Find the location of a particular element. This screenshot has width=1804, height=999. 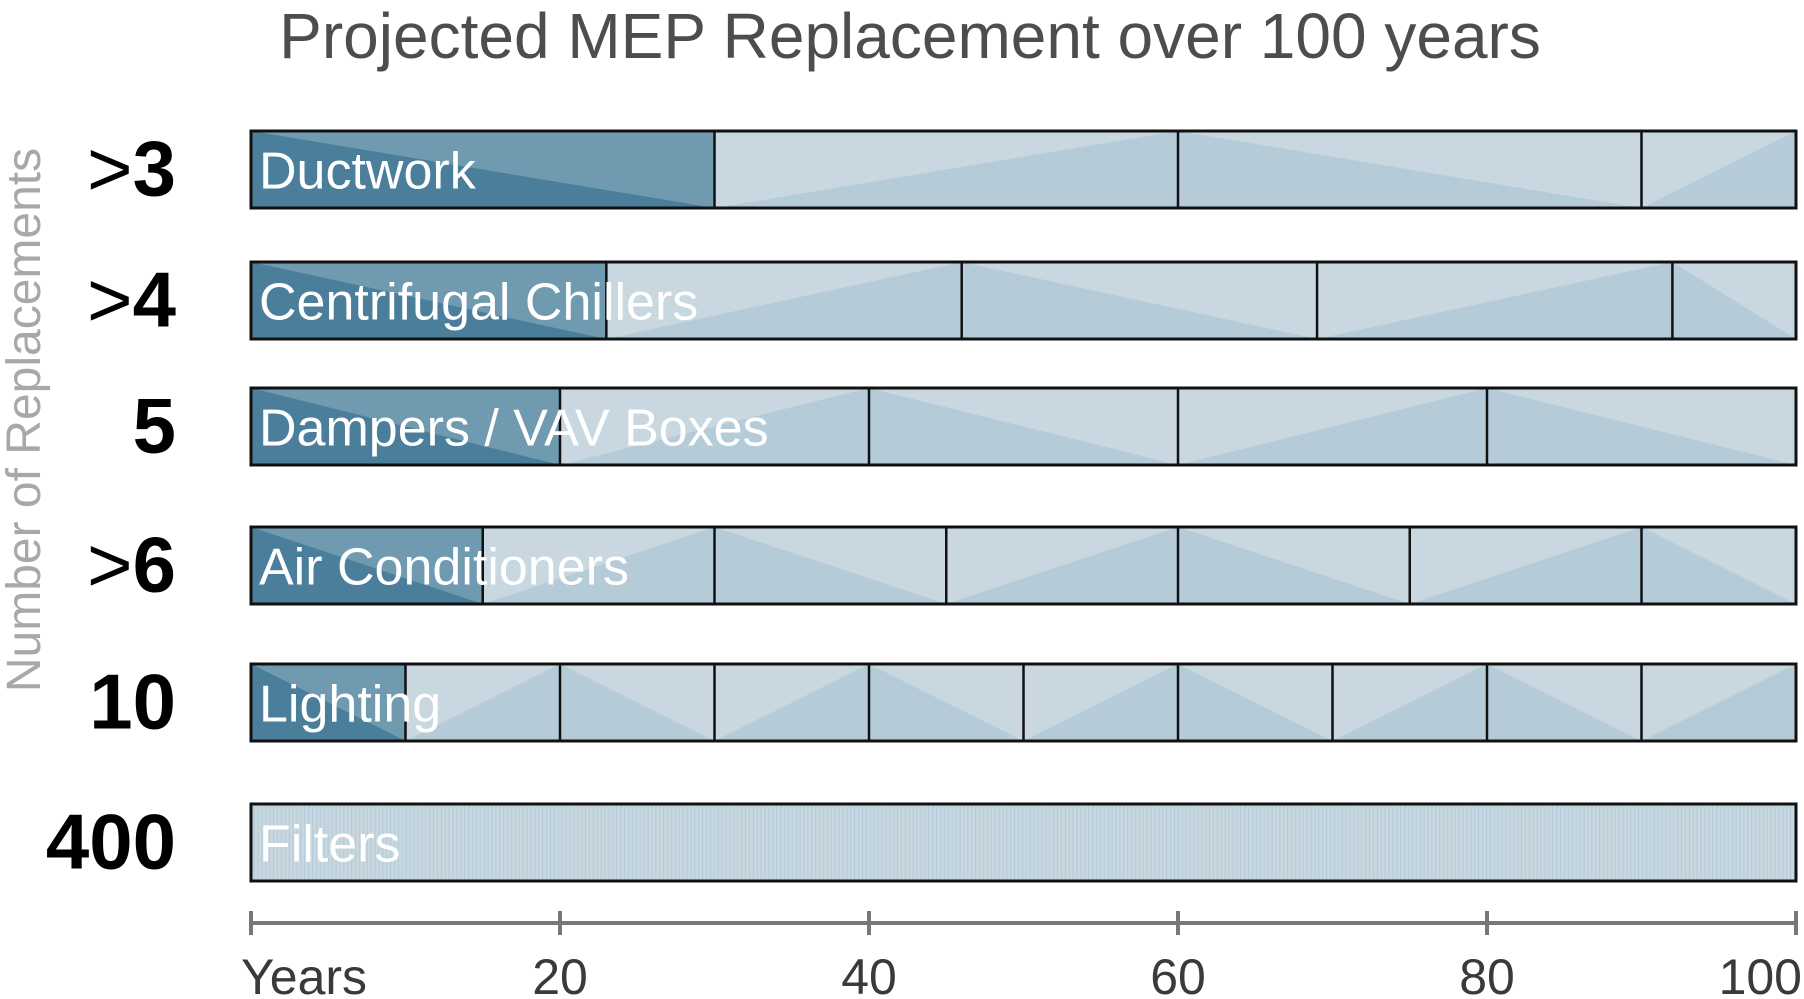

component-label: Centrifugal Chillers is located at coordinates (478, 303).